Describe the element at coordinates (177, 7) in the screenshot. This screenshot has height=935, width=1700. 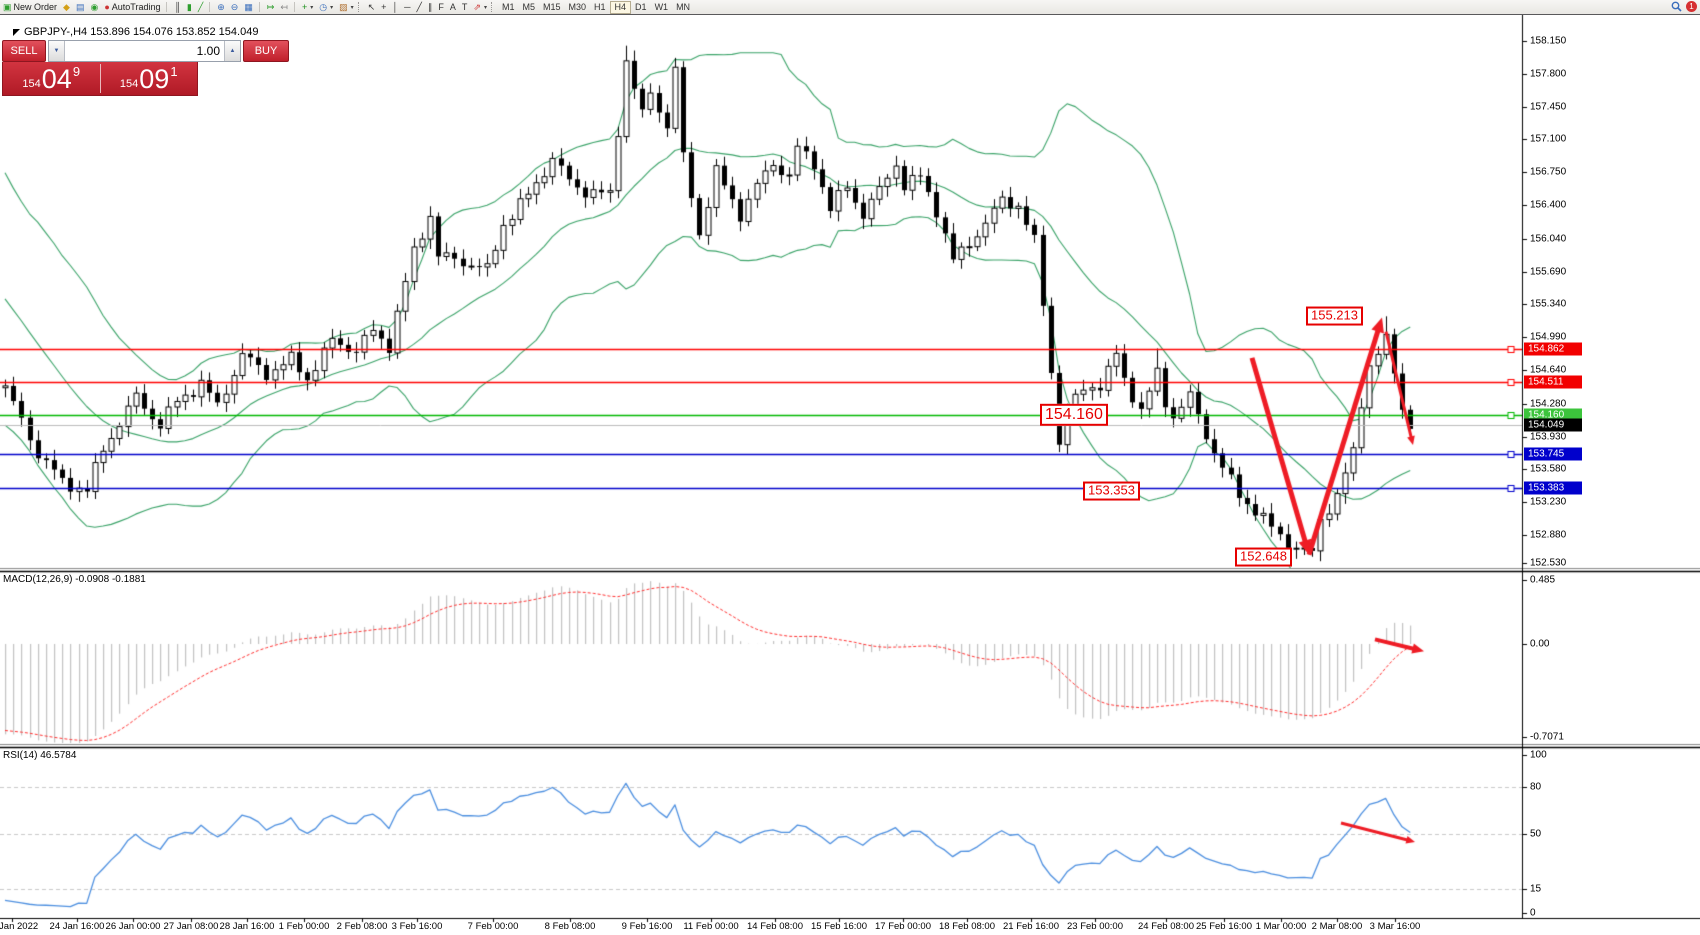
I see `bar-chart-button: ║` at that location.